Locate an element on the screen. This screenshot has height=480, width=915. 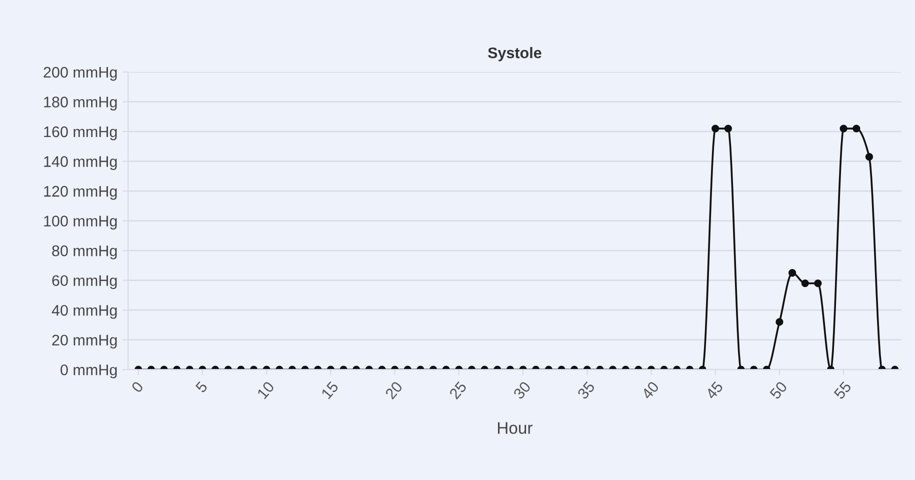
x-tick-label: 45 is located at coordinates (714, 390).